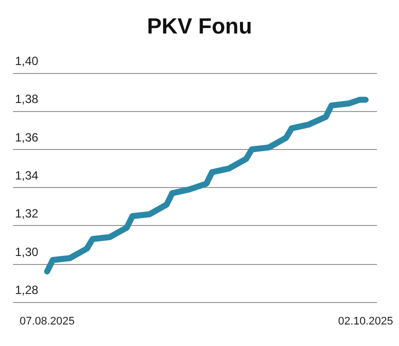  What do you see at coordinates (47, 322) in the screenshot?
I see `x-tick-label: 07.08.2025` at bounding box center [47, 322].